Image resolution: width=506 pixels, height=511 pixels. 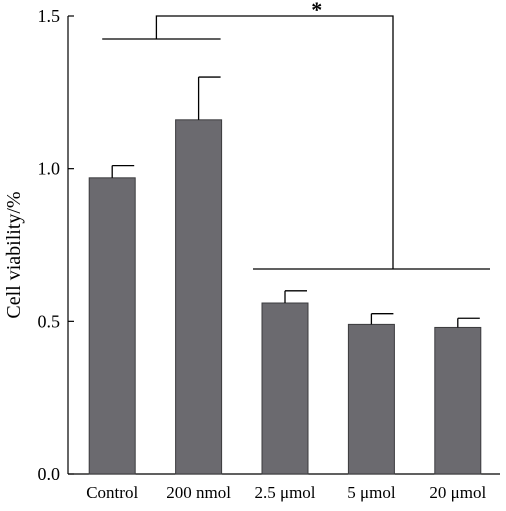 I want to click on x-category-label: 5 μmol, so click(x=371, y=492).